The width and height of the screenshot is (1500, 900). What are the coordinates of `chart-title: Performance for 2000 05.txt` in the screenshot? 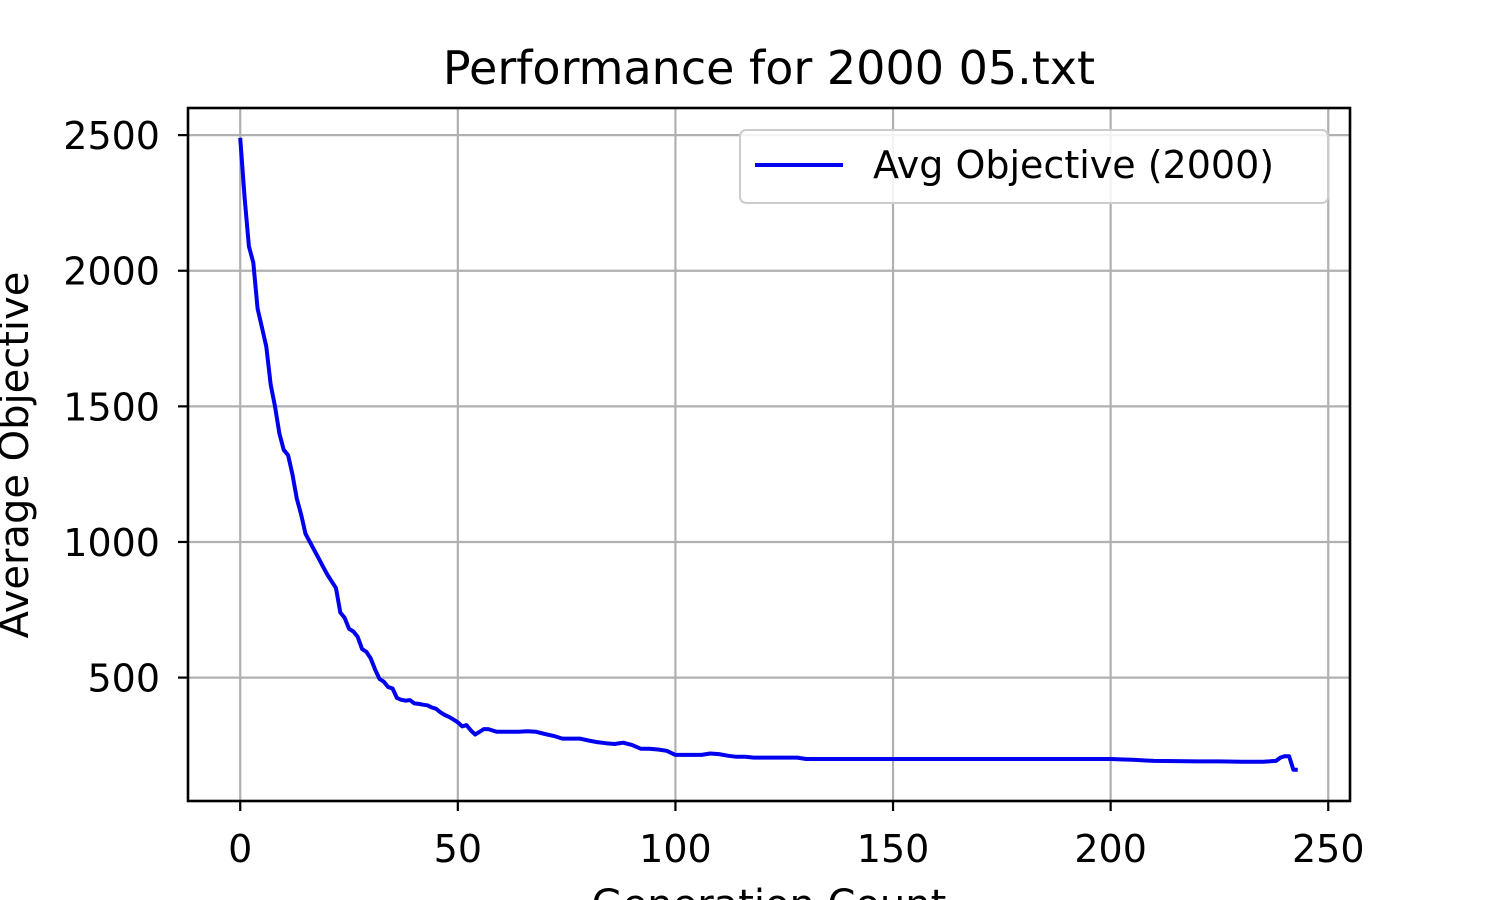 It's located at (769, 68).